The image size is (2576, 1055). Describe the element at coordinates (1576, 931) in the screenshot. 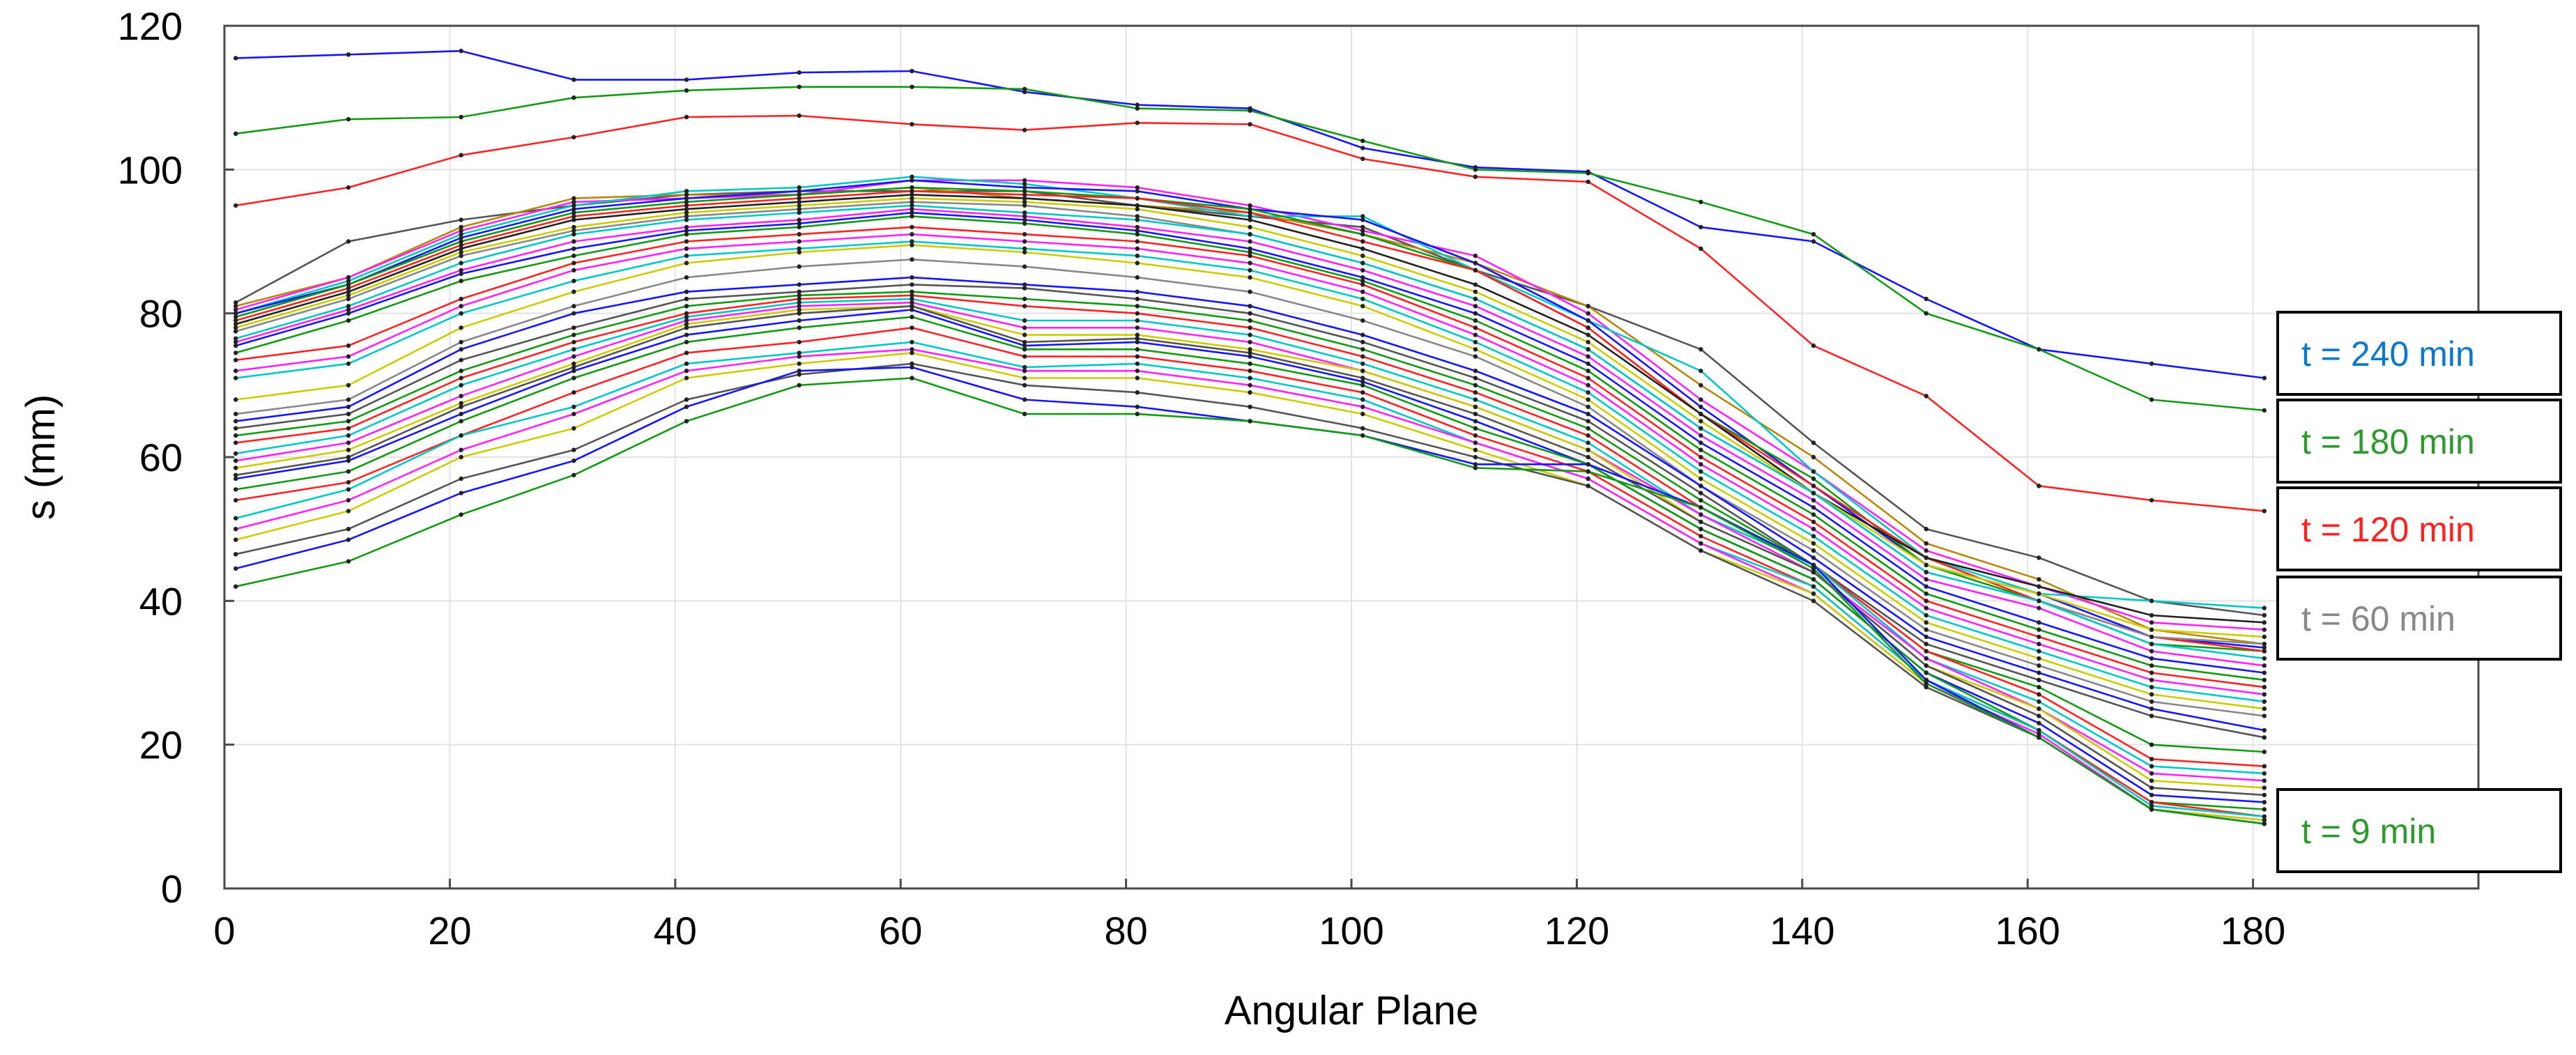

I see `x-tick-label: 120` at that location.